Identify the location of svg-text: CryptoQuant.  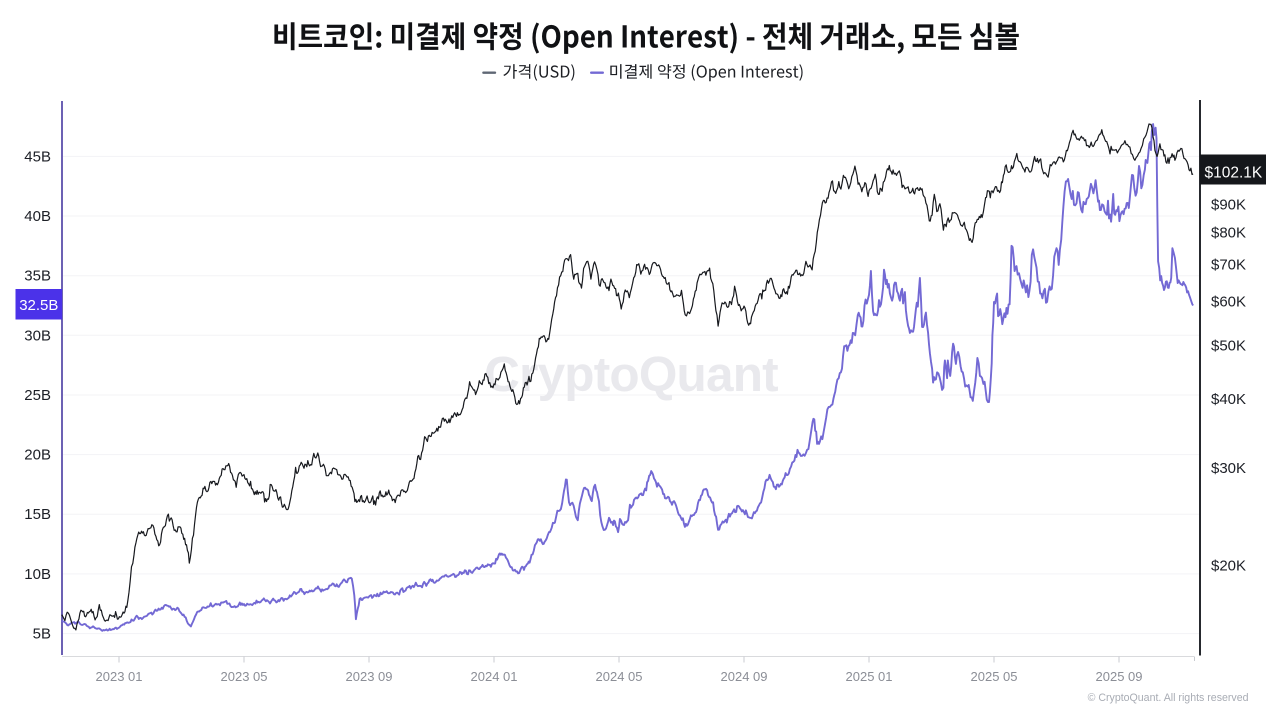
(631, 374).